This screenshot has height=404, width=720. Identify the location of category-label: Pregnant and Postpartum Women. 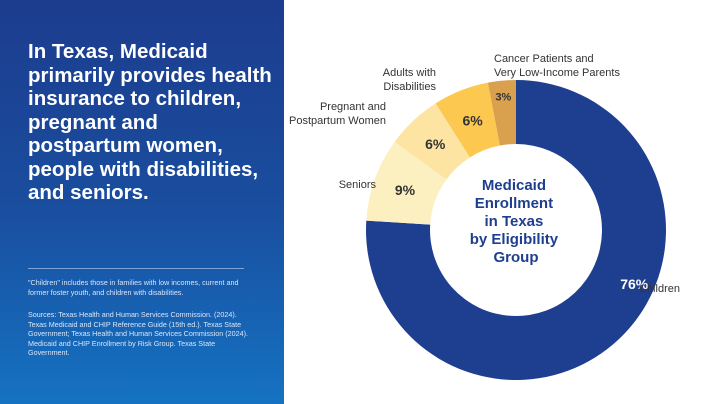
(337, 114).